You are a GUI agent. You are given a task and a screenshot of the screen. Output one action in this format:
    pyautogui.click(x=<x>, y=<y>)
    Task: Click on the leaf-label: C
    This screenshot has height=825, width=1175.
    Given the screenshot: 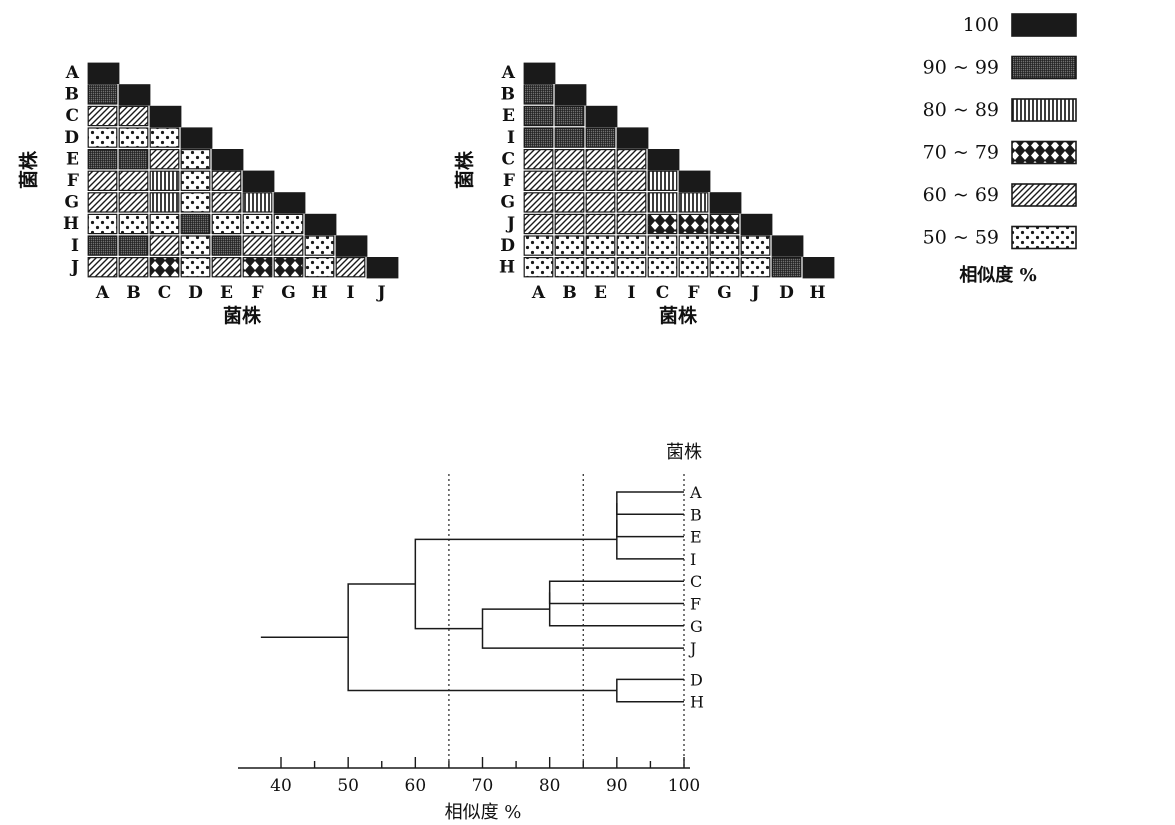 What is the action you would take?
    pyautogui.click(x=696, y=581)
    